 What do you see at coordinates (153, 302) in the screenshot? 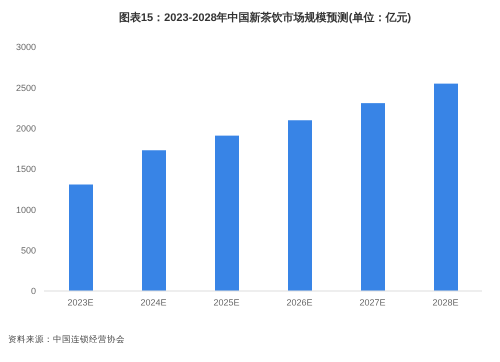
I see `x-tick-label: 2024E` at bounding box center [153, 302].